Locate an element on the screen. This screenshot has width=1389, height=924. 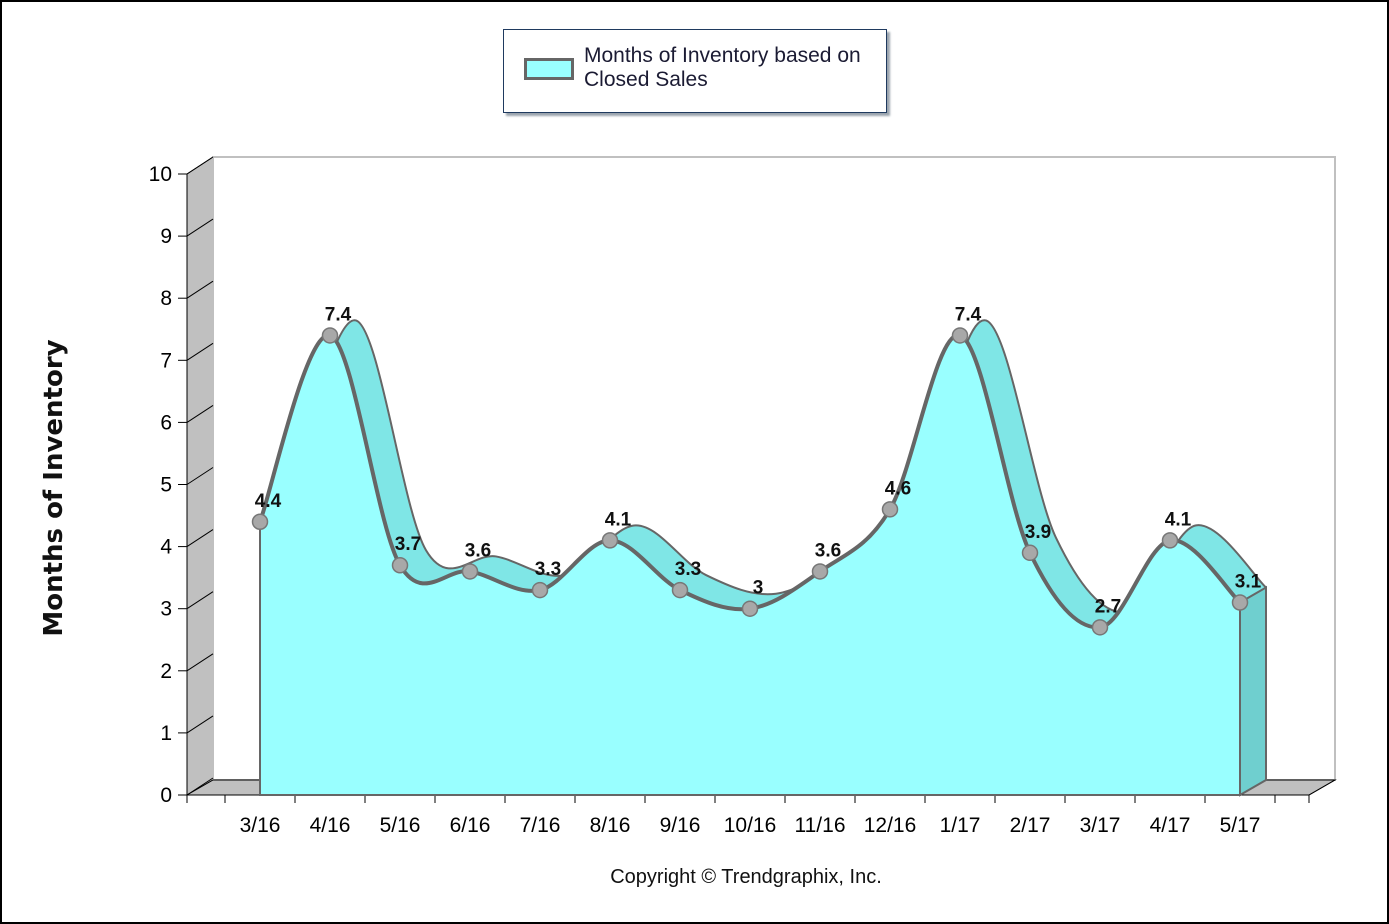
data-label: 3 is located at coordinates (758, 588).